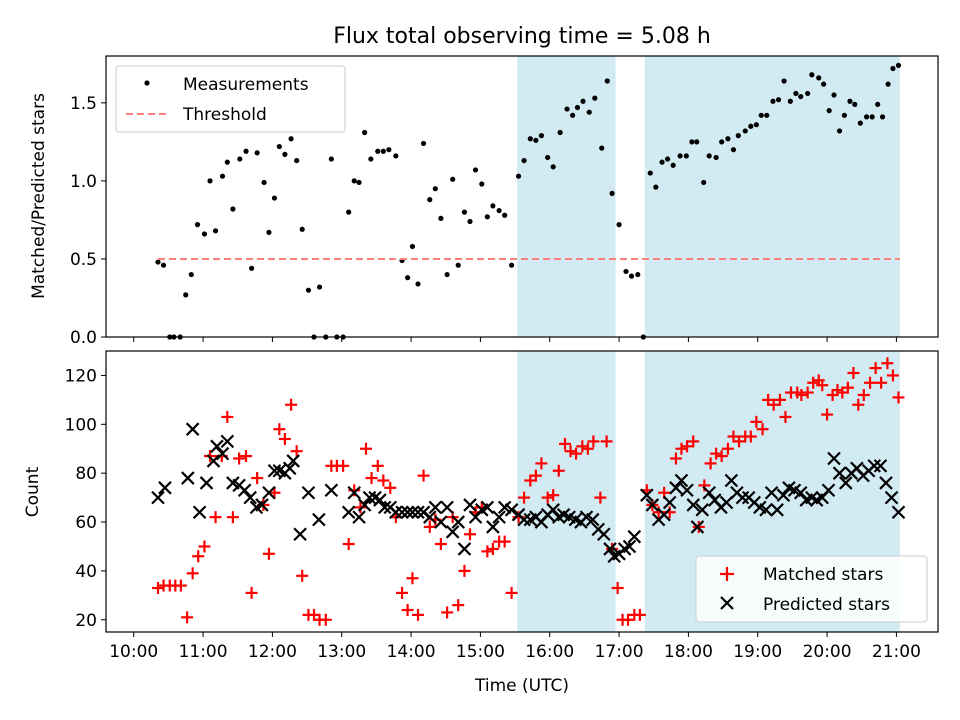 Image resolution: width=960 pixels, height=720 pixels. What do you see at coordinates (86, 621) in the screenshot?
I see `y-tick-label: 20` at bounding box center [86, 621].